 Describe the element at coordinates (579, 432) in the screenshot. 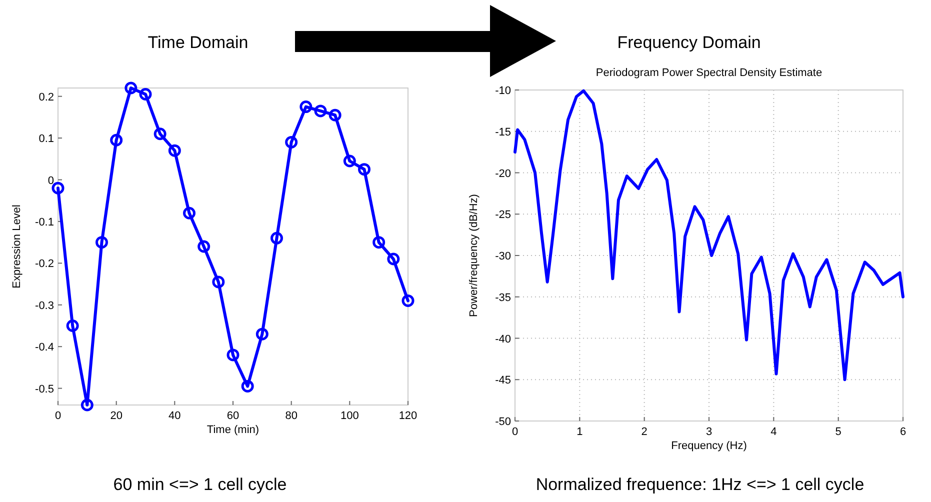

I see `x-tick-label: 1` at that location.